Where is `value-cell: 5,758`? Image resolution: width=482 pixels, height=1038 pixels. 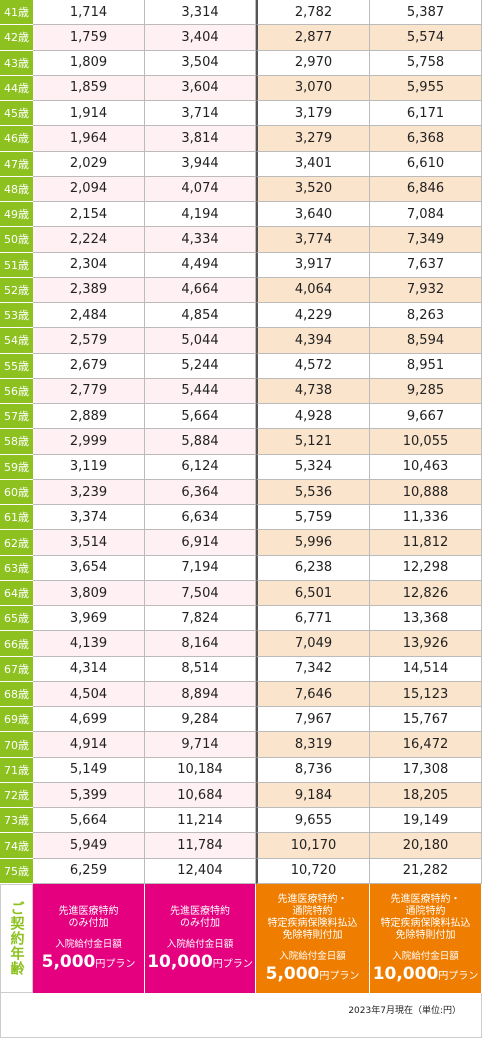 value-cell: 5,758 is located at coordinates (426, 63).